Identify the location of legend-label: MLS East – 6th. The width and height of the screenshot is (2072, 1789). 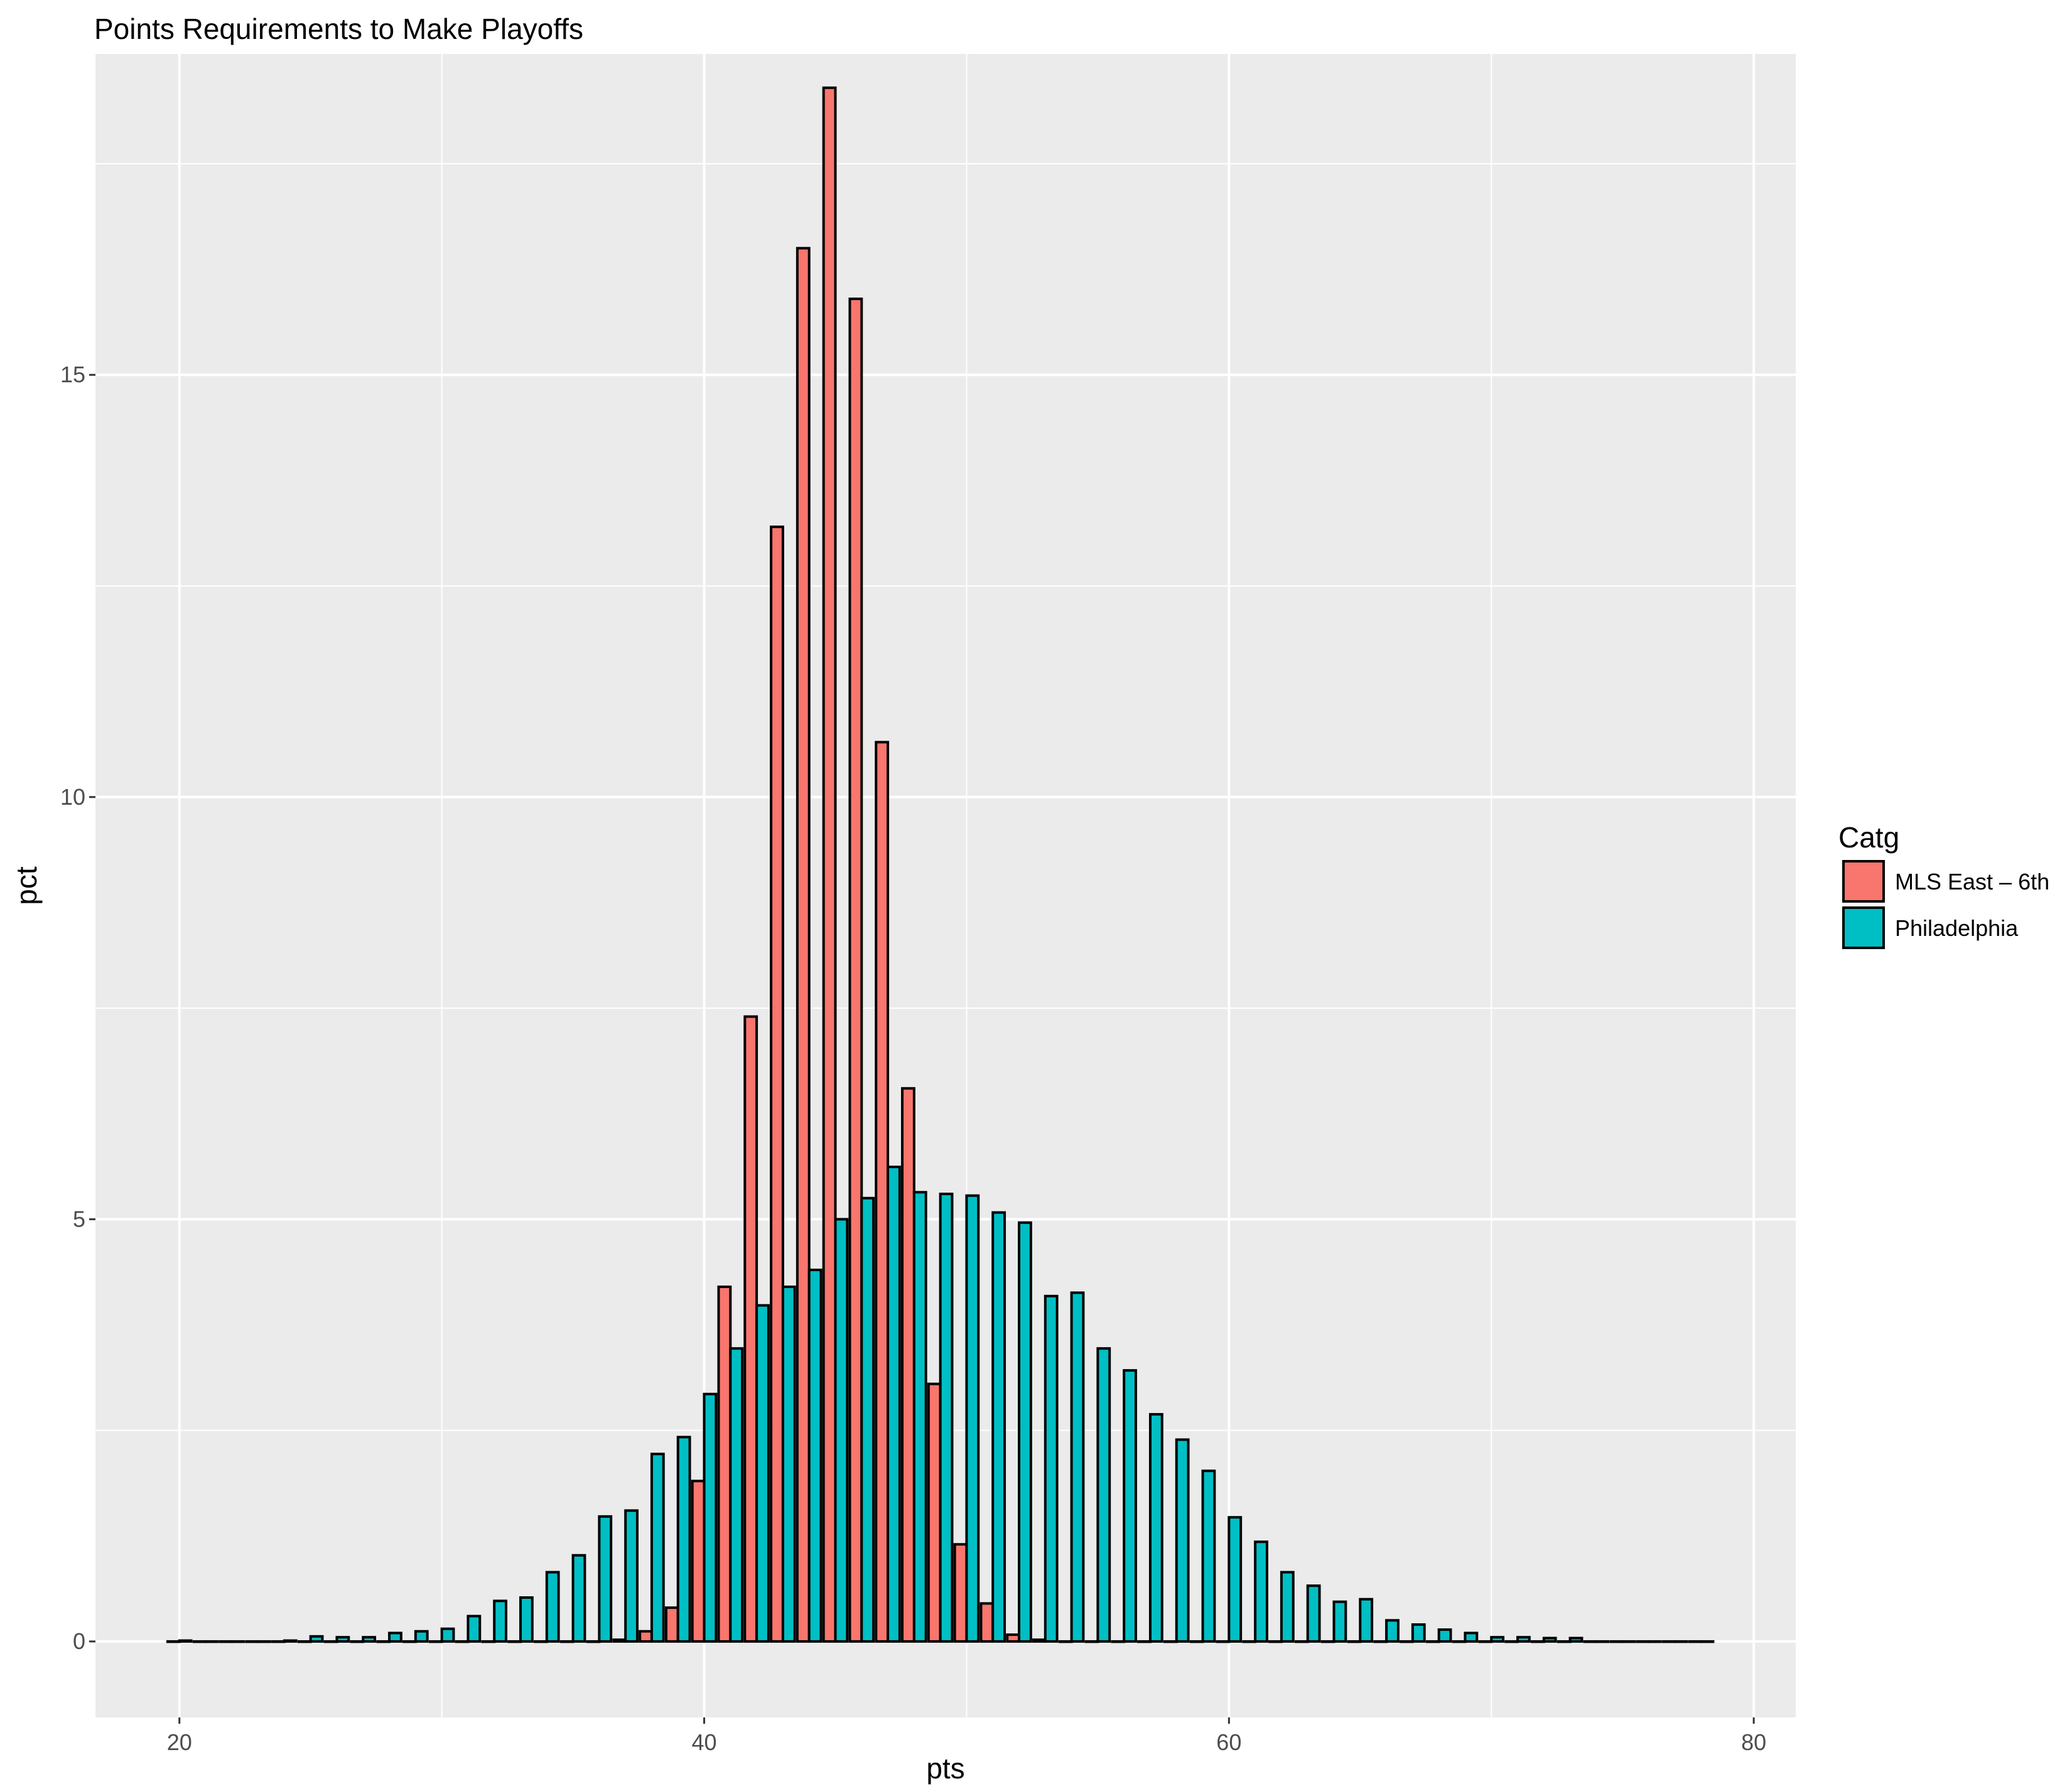
(1972, 881).